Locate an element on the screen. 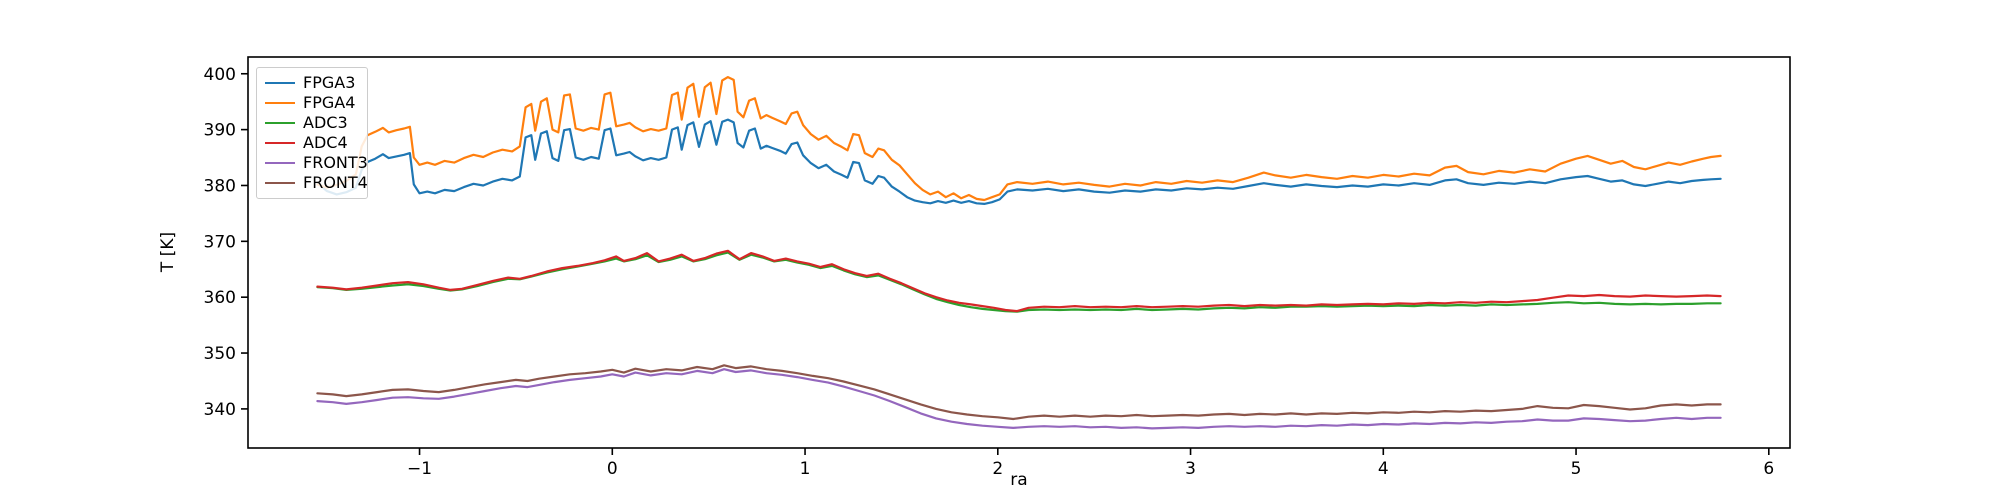  x-tick-label: 0 is located at coordinates (612, 469).